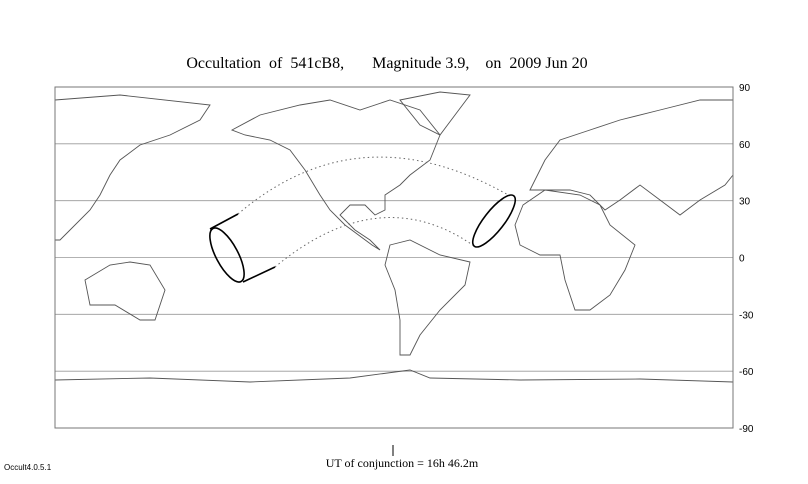  Describe the element at coordinates (28, 467) in the screenshot. I see `version-label: Occult4.0.5.1` at that location.